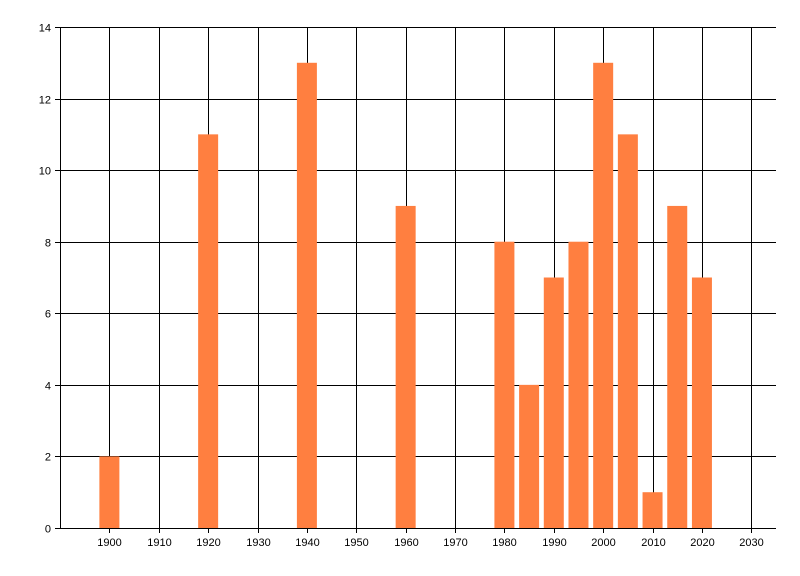 The image size is (800, 576). What do you see at coordinates (208, 543) in the screenshot?
I see `x-tick-label: 1920` at bounding box center [208, 543].